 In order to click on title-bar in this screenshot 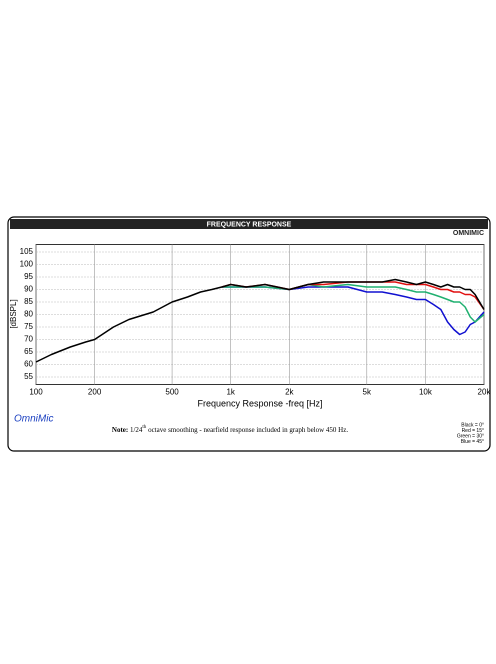, I will do `click(249, 224)`.